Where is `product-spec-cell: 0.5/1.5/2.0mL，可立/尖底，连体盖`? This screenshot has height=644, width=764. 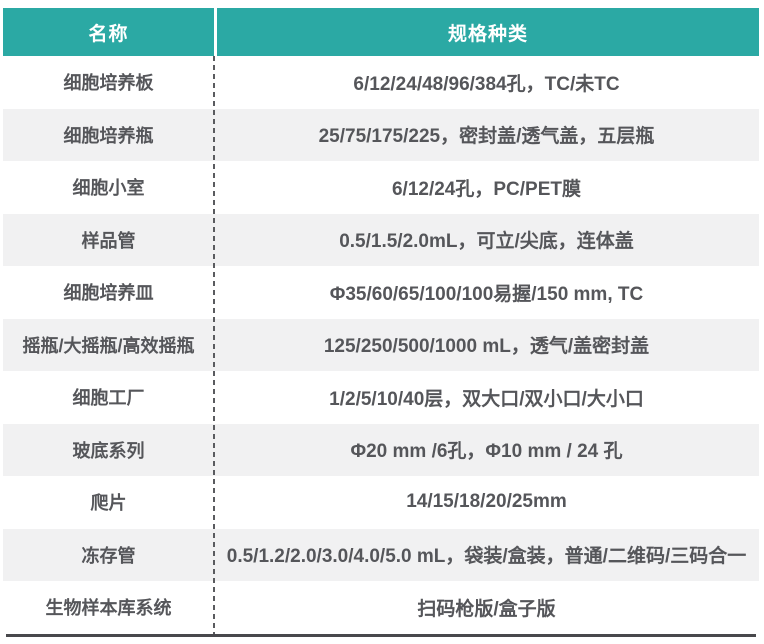
product-spec-cell: 0.5/1.5/2.0mL，可立/尖底，连体盖 is located at coordinates (486, 242).